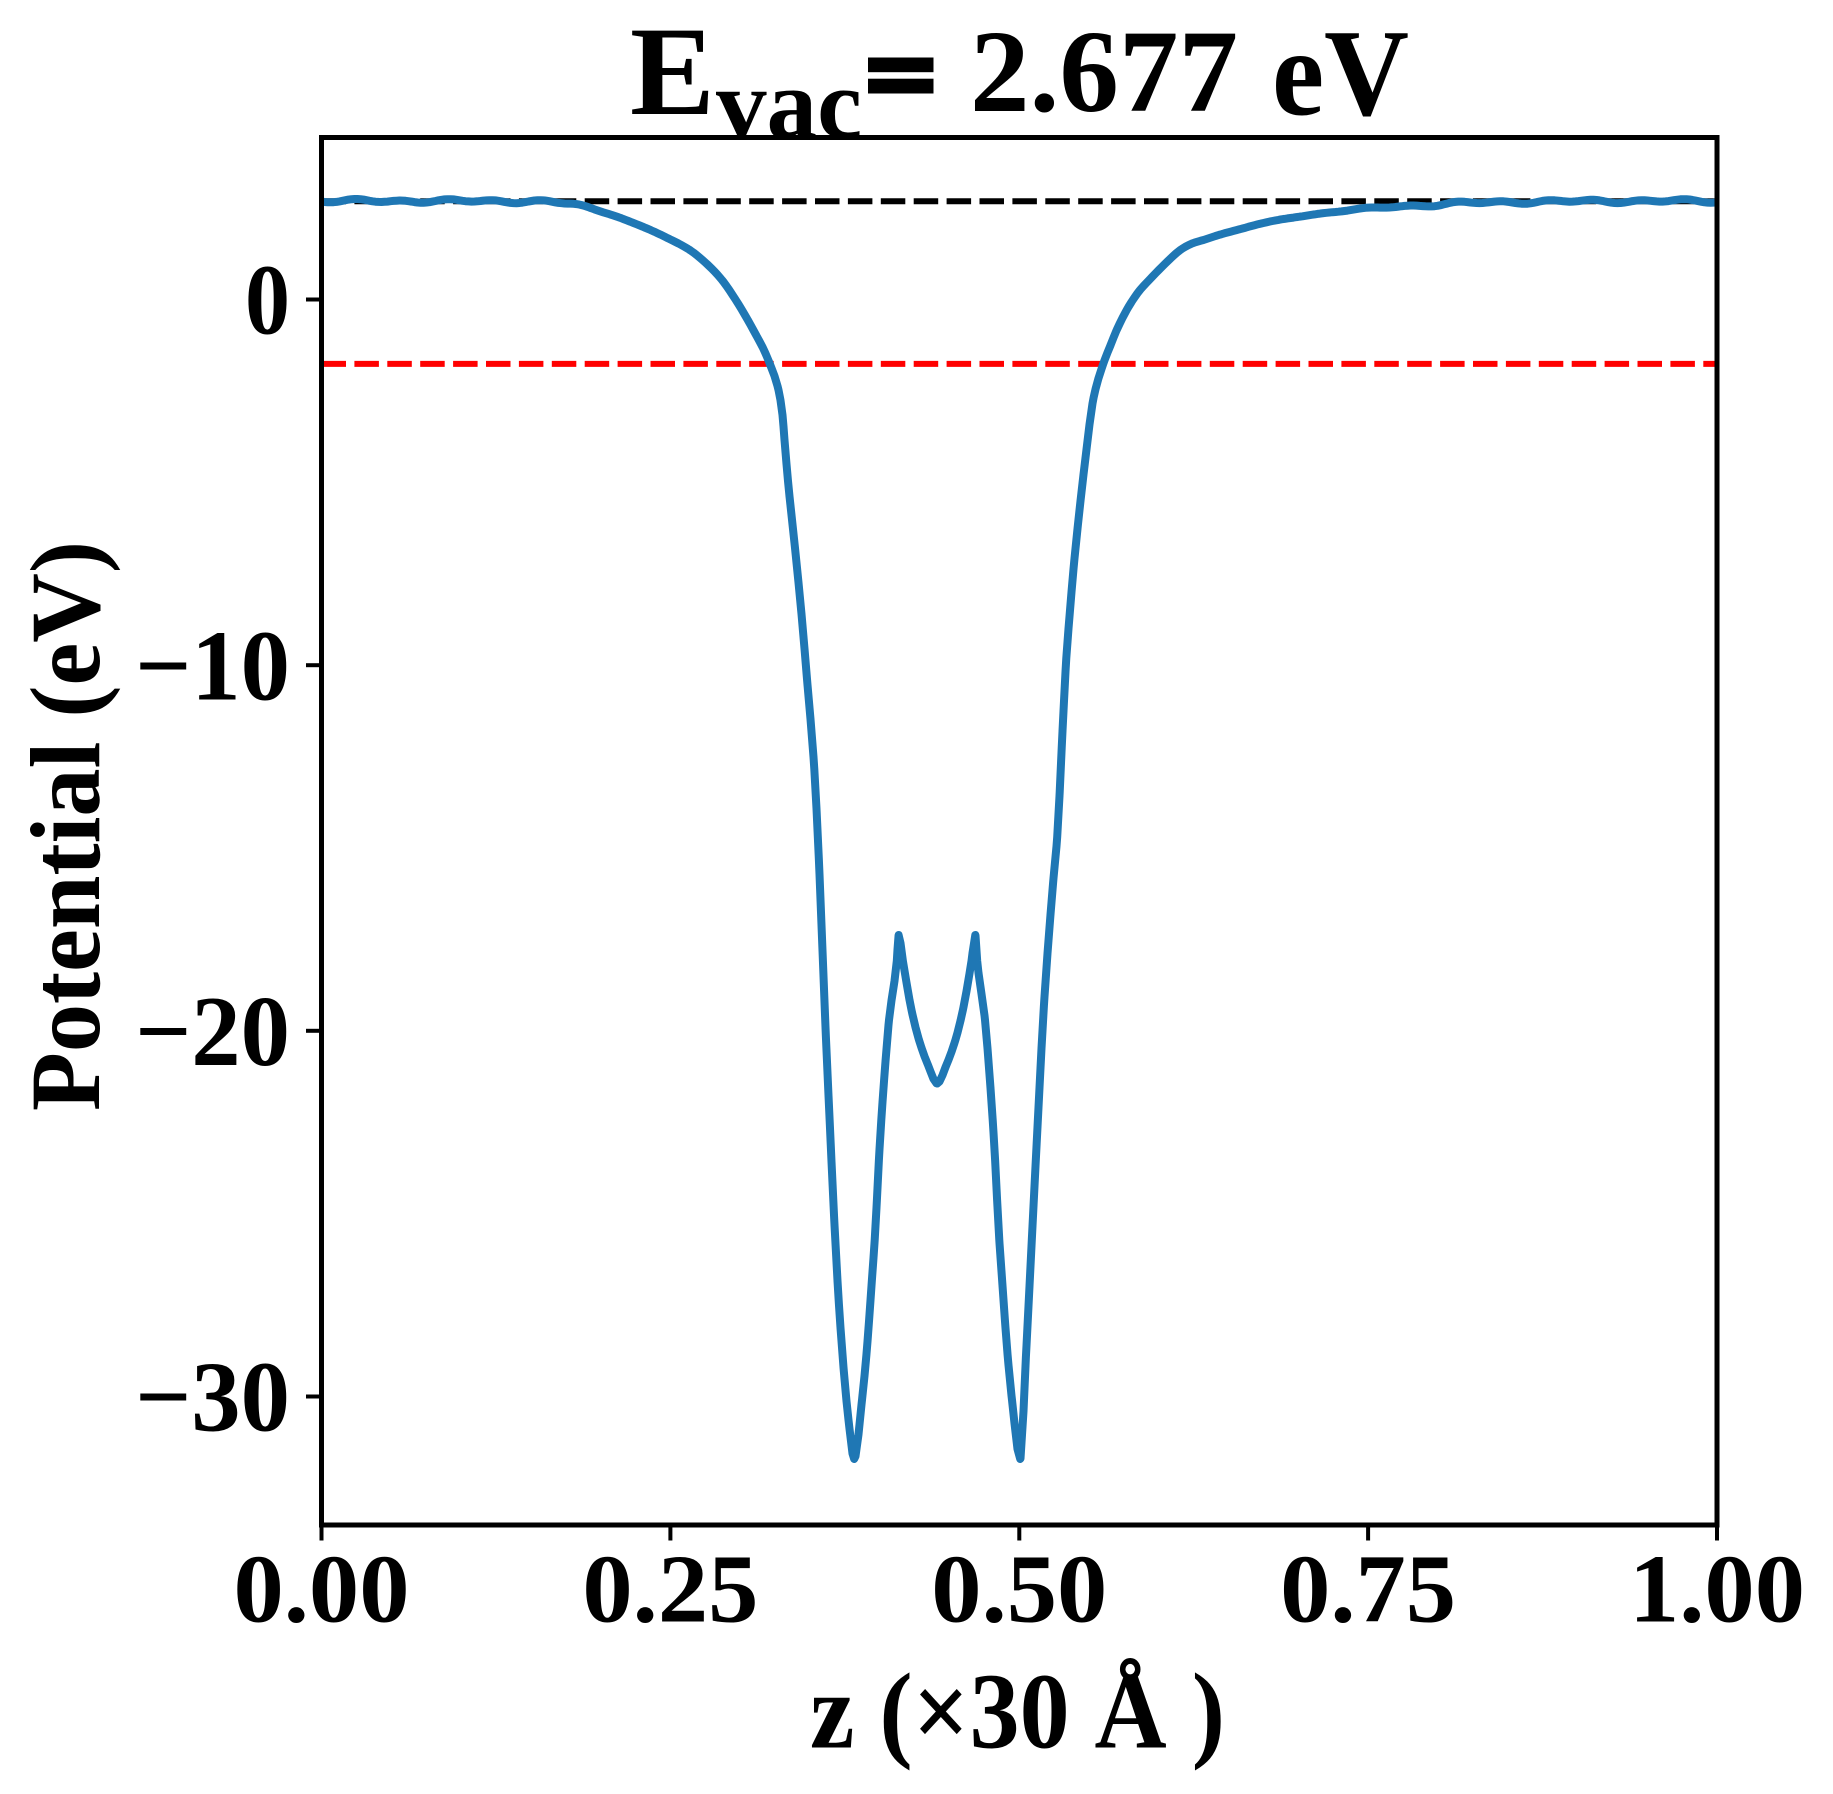 The height and width of the screenshot is (1794, 1833). Describe the element at coordinates (672, 72) in the screenshot. I see `svg-text: E` at that location.